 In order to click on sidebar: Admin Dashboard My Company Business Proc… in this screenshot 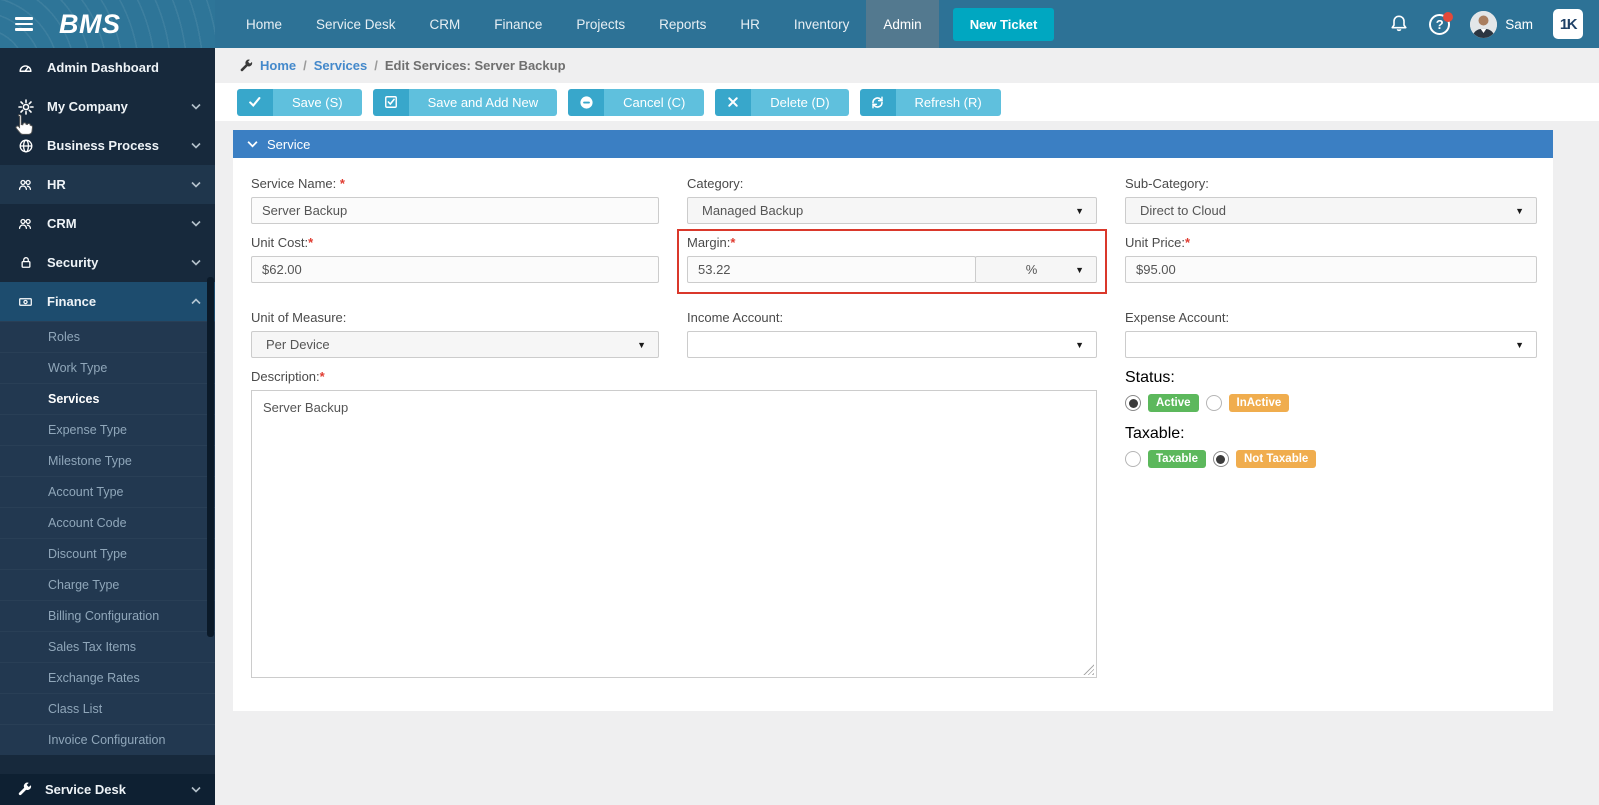, I will do `click(107, 426)`.